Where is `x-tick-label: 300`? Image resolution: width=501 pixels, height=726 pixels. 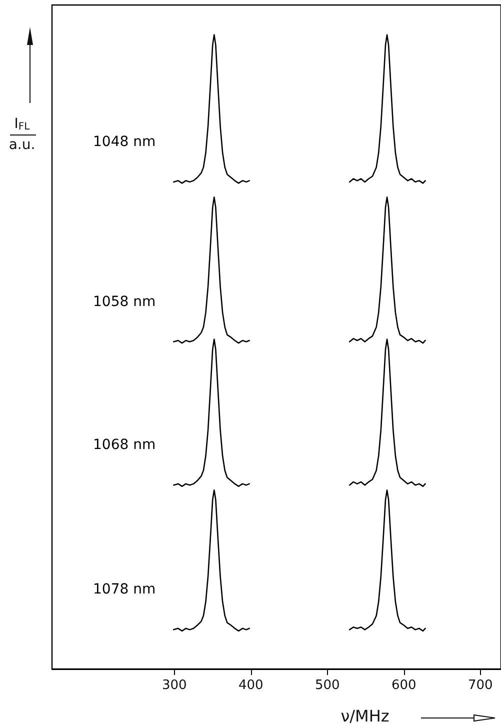 x-tick-label: 300 is located at coordinates (174, 685).